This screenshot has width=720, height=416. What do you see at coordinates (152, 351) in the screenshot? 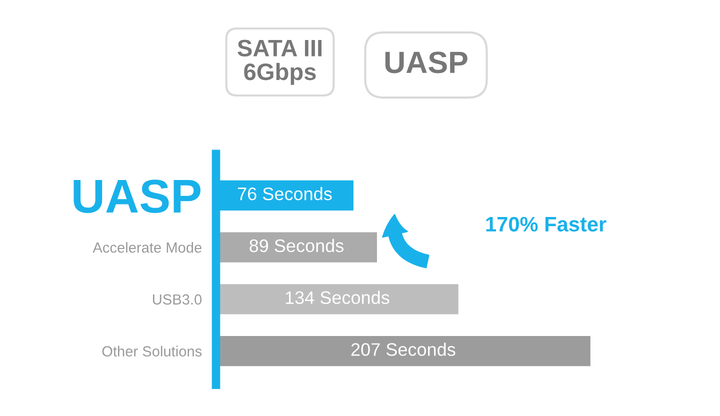
I see `y-tick-label: Other Solutions` at bounding box center [152, 351].